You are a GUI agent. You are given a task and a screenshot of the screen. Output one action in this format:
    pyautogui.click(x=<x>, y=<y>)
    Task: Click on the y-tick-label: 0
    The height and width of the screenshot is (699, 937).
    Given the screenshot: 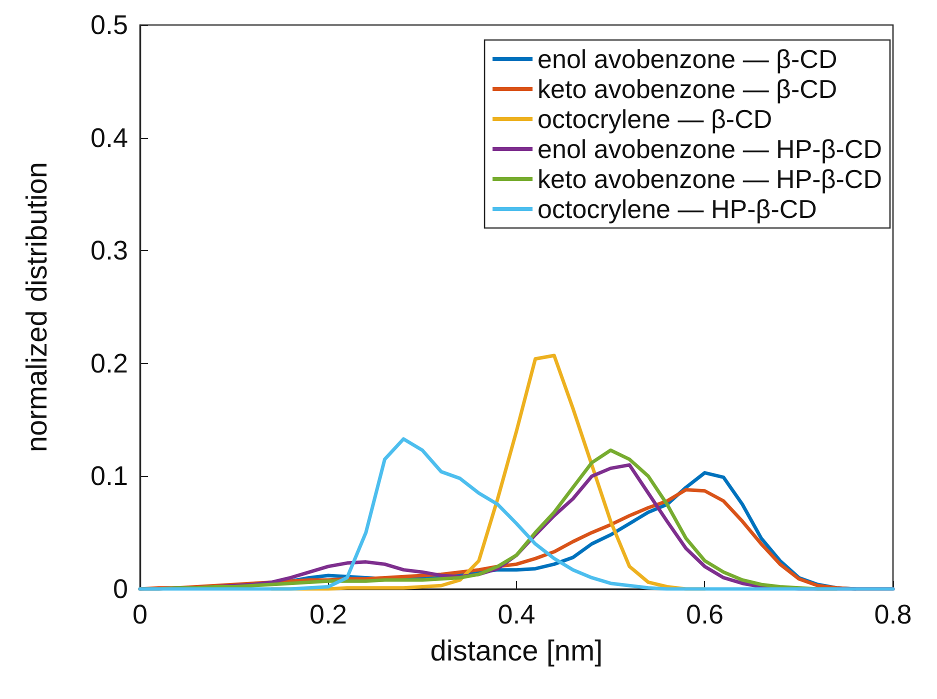 What is the action you would take?
    pyautogui.click(x=120, y=589)
    